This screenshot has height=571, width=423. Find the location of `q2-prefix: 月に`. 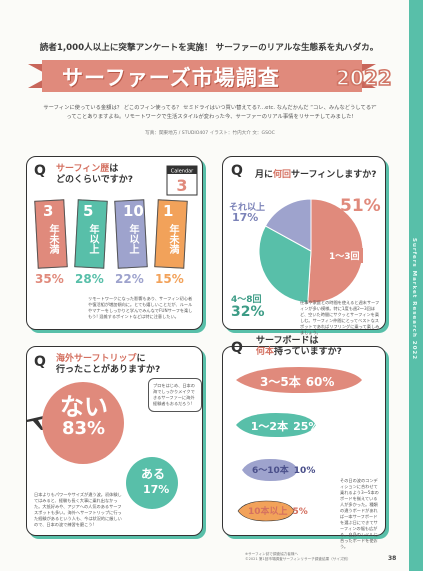

q2-prefix: 月に is located at coordinates (264, 175).